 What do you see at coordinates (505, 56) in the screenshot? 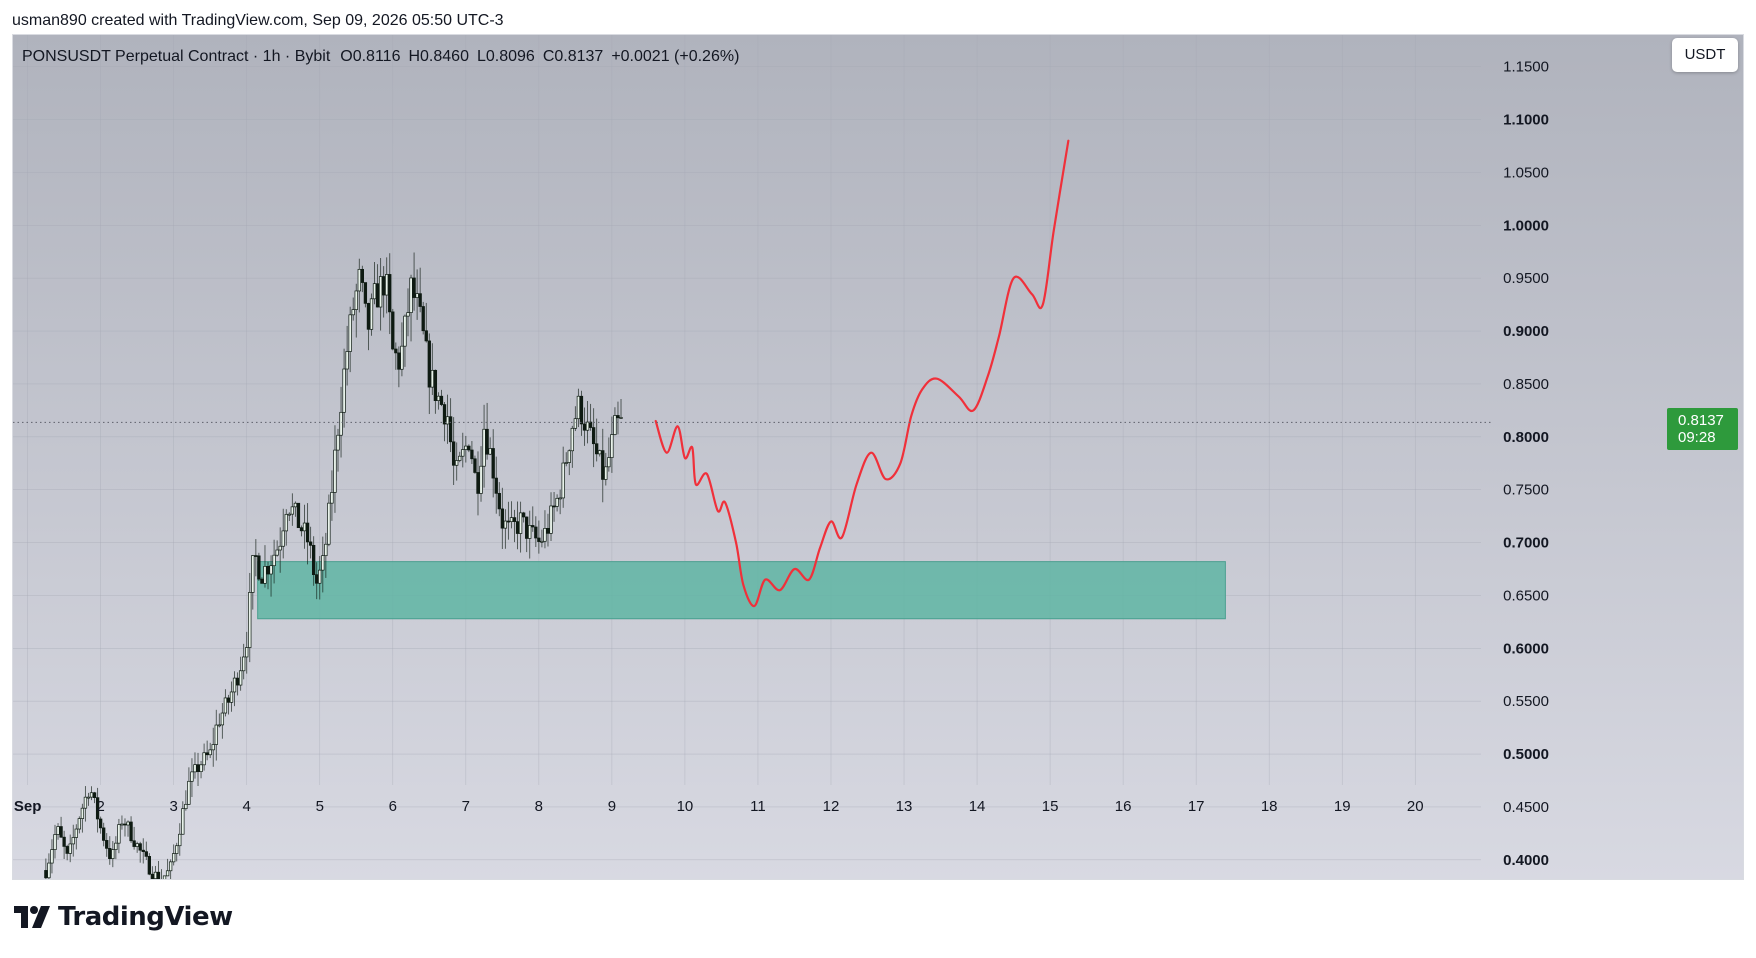
I see `low-value: L0.8096` at bounding box center [505, 56].